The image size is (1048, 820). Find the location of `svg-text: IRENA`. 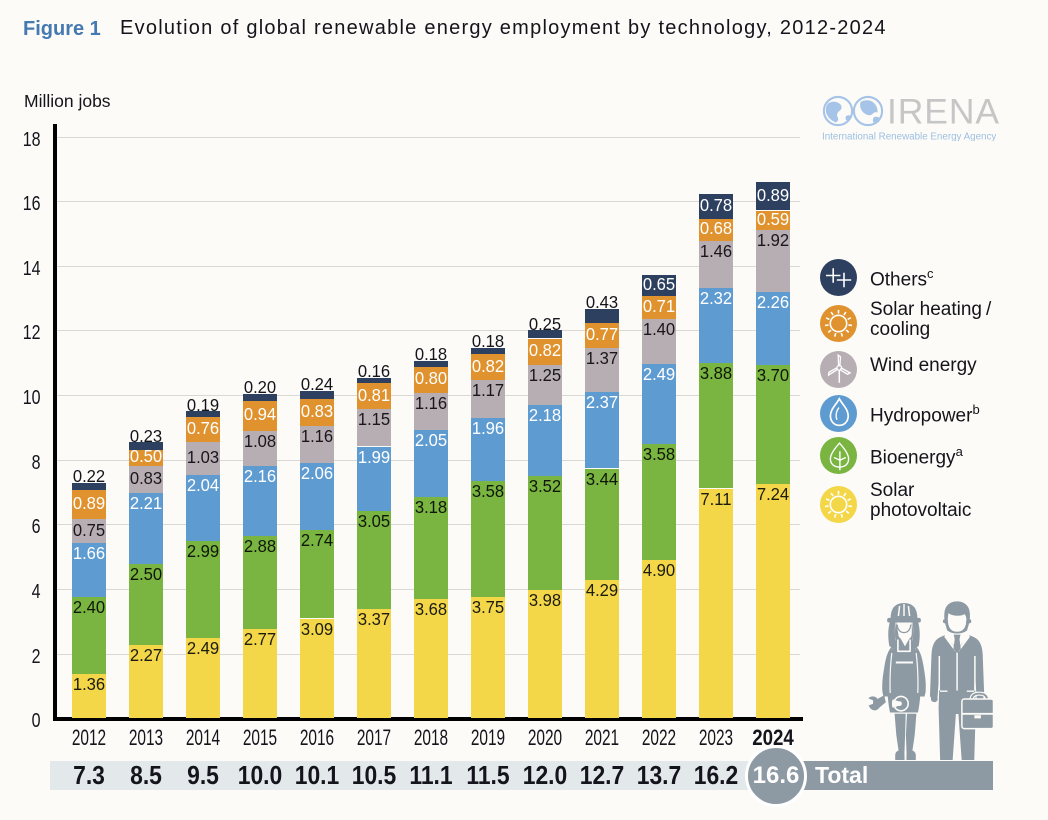

svg-text: IRENA is located at coordinates (943, 113).